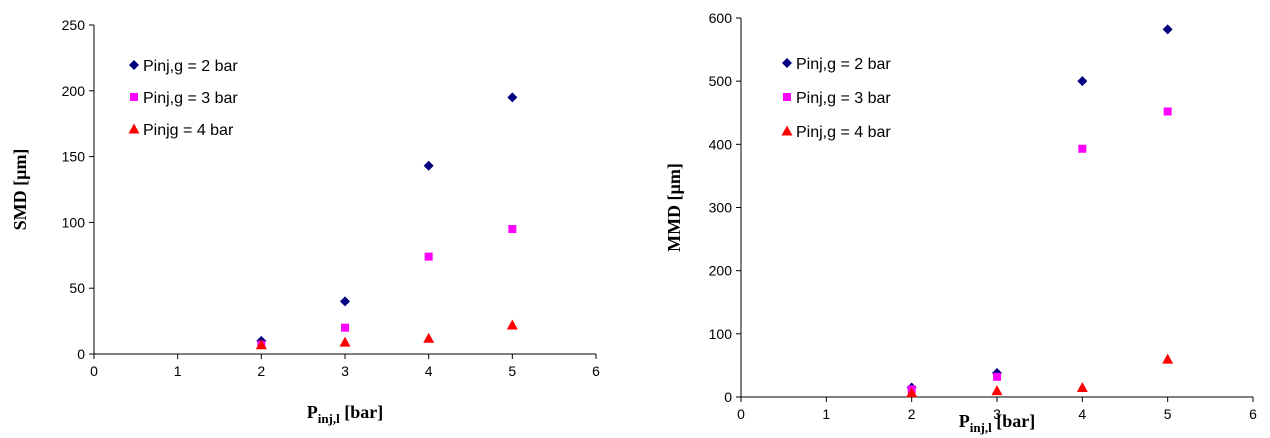 The height and width of the screenshot is (438, 1270). What do you see at coordinates (674, 207) in the screenshot?
I see `y-axis-title: MMD [µm]` at bounding box center [674, 207].